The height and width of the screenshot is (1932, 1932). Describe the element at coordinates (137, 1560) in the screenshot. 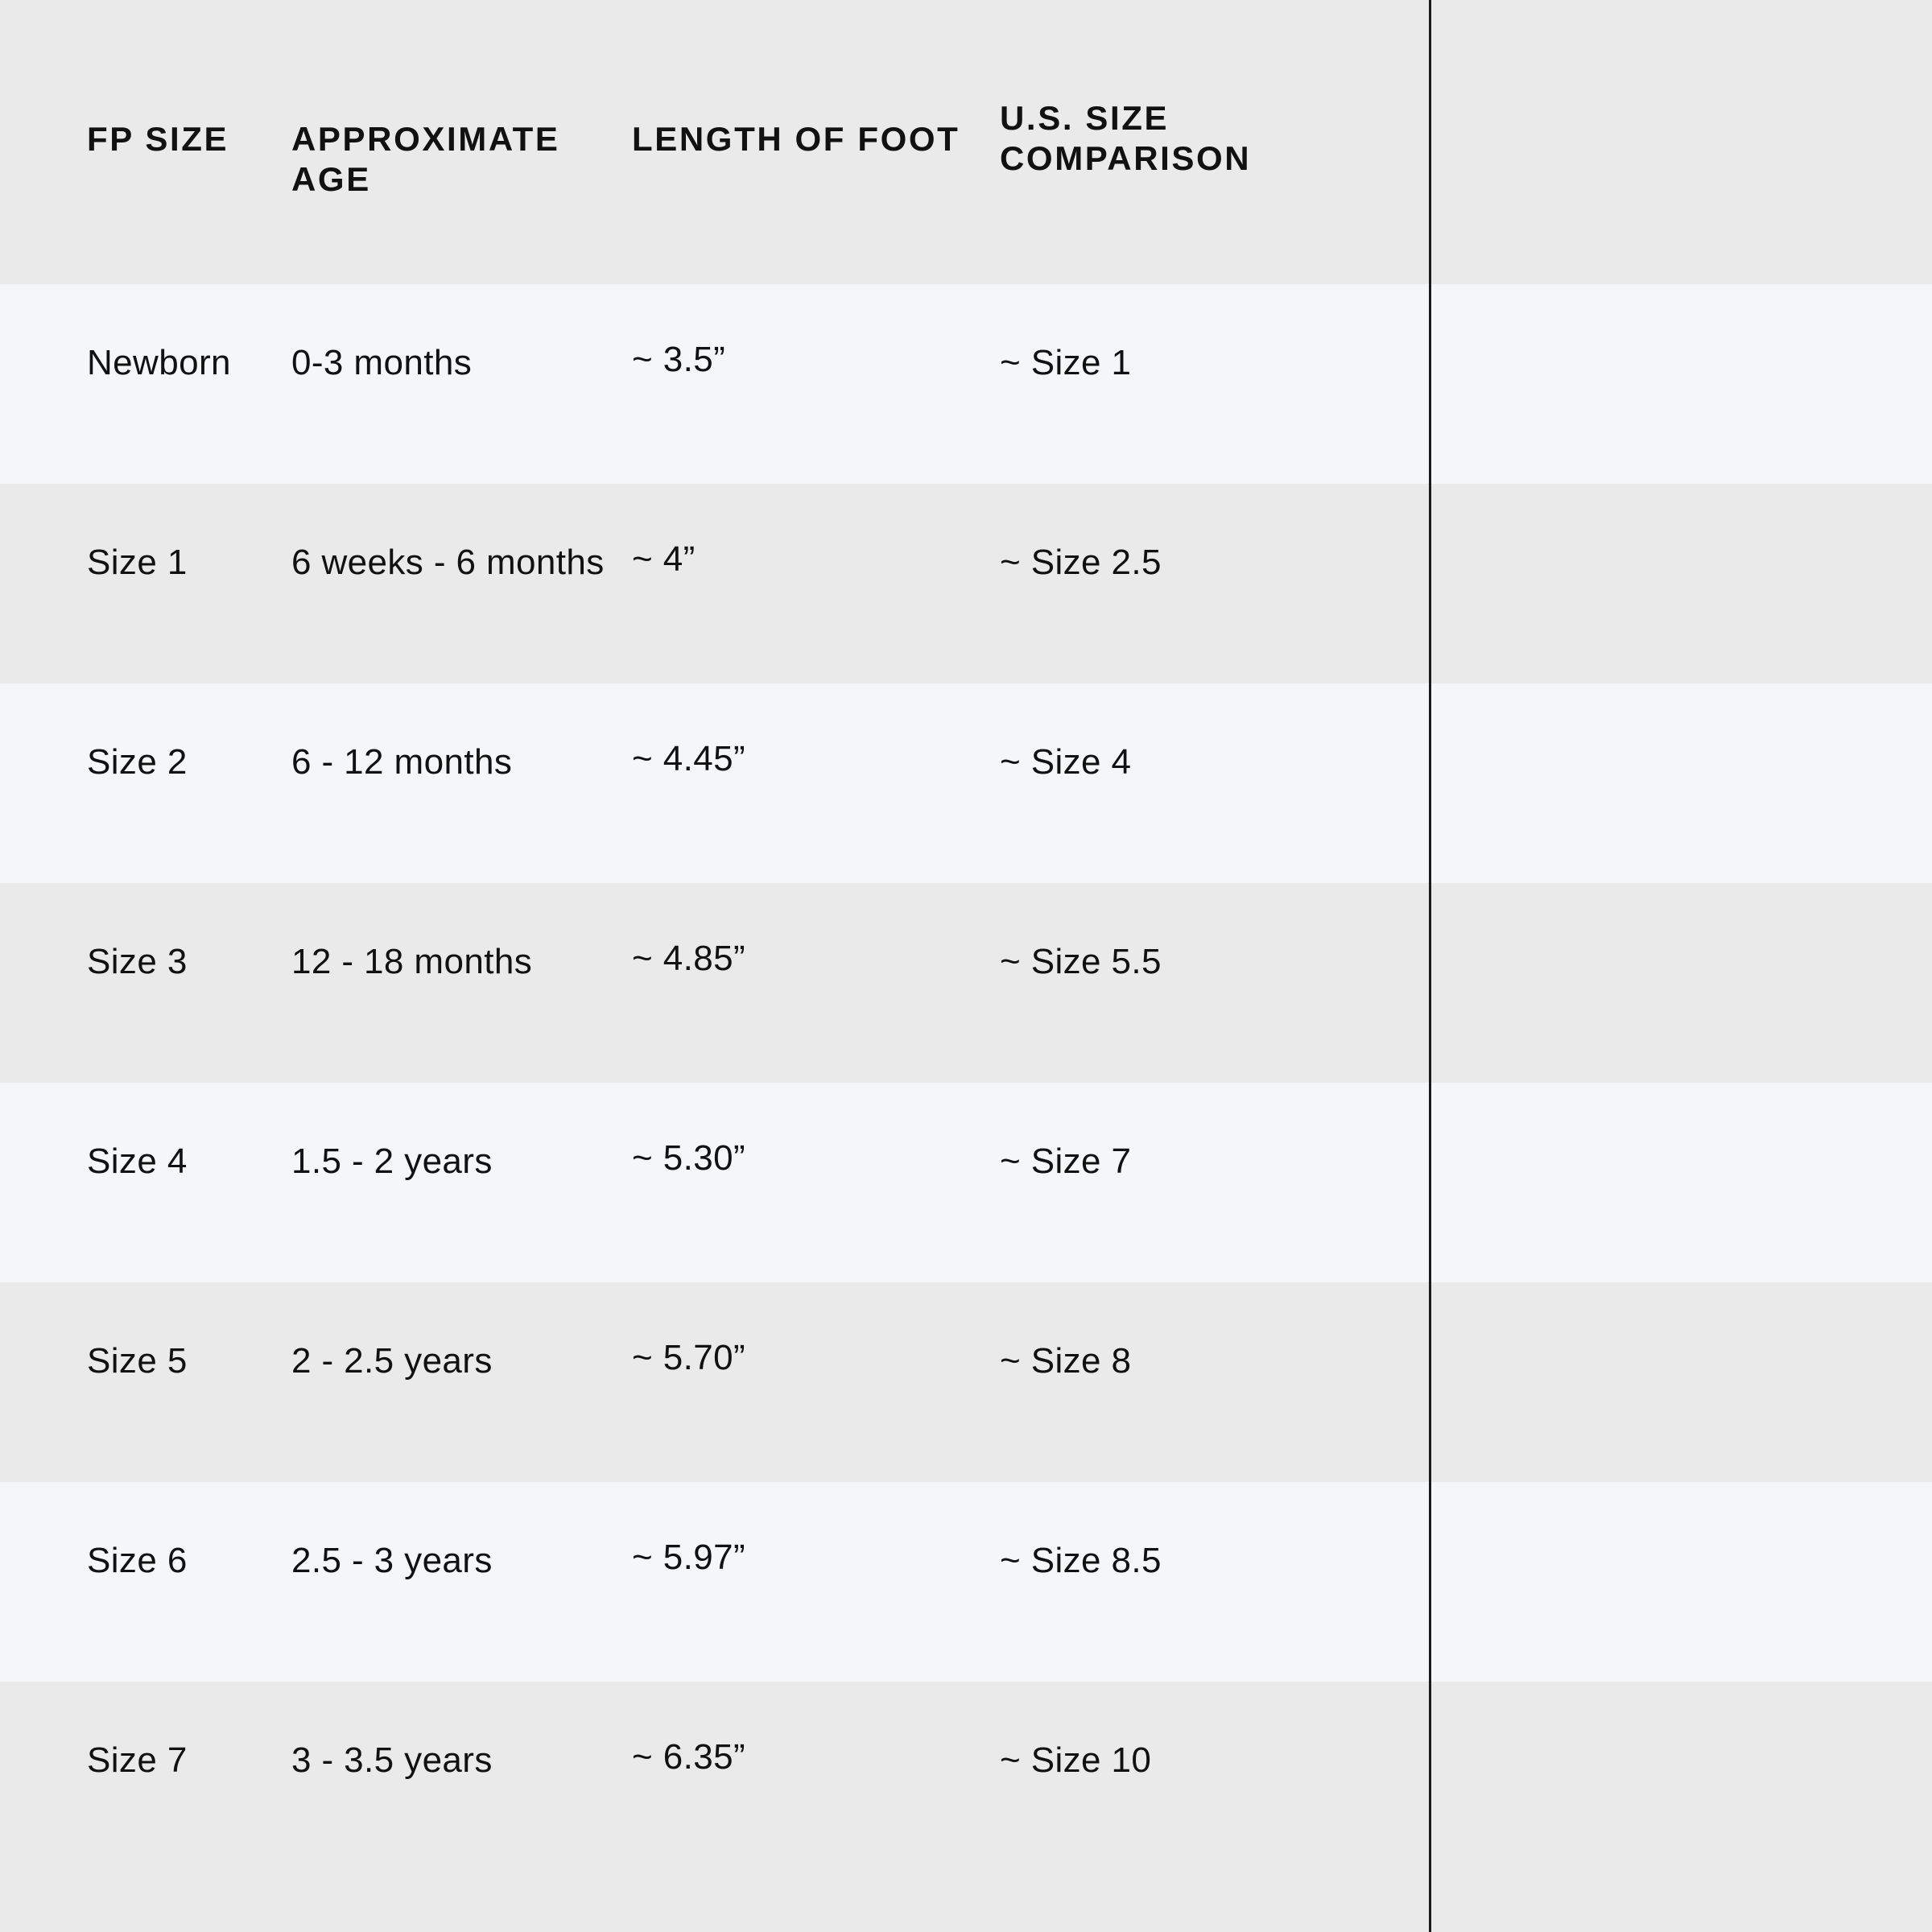

I see `cell-fp-size: Size 6` at that location.